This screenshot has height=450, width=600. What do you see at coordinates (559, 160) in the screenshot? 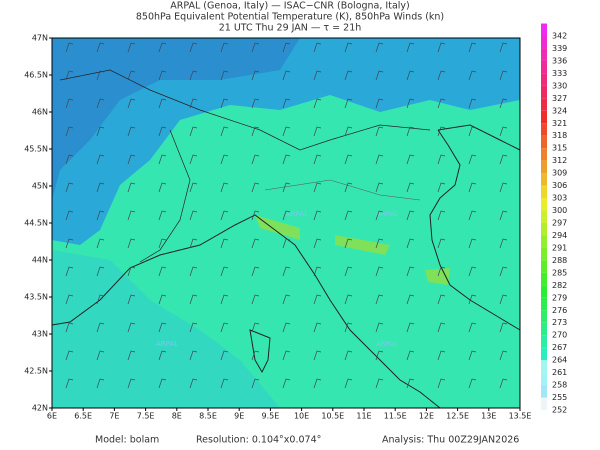
I see `colorbar-label: 312` at bounding box center [559, 160].